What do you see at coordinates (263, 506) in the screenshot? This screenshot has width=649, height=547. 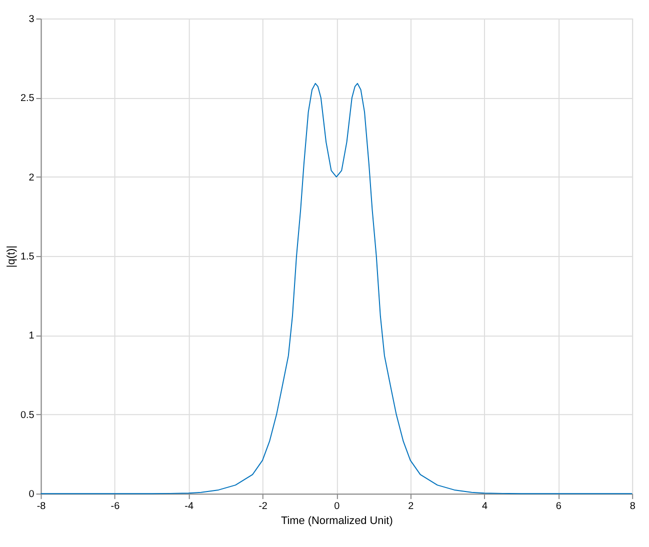 I see `x-tick-label: -2` at bounding box center [263, 506].